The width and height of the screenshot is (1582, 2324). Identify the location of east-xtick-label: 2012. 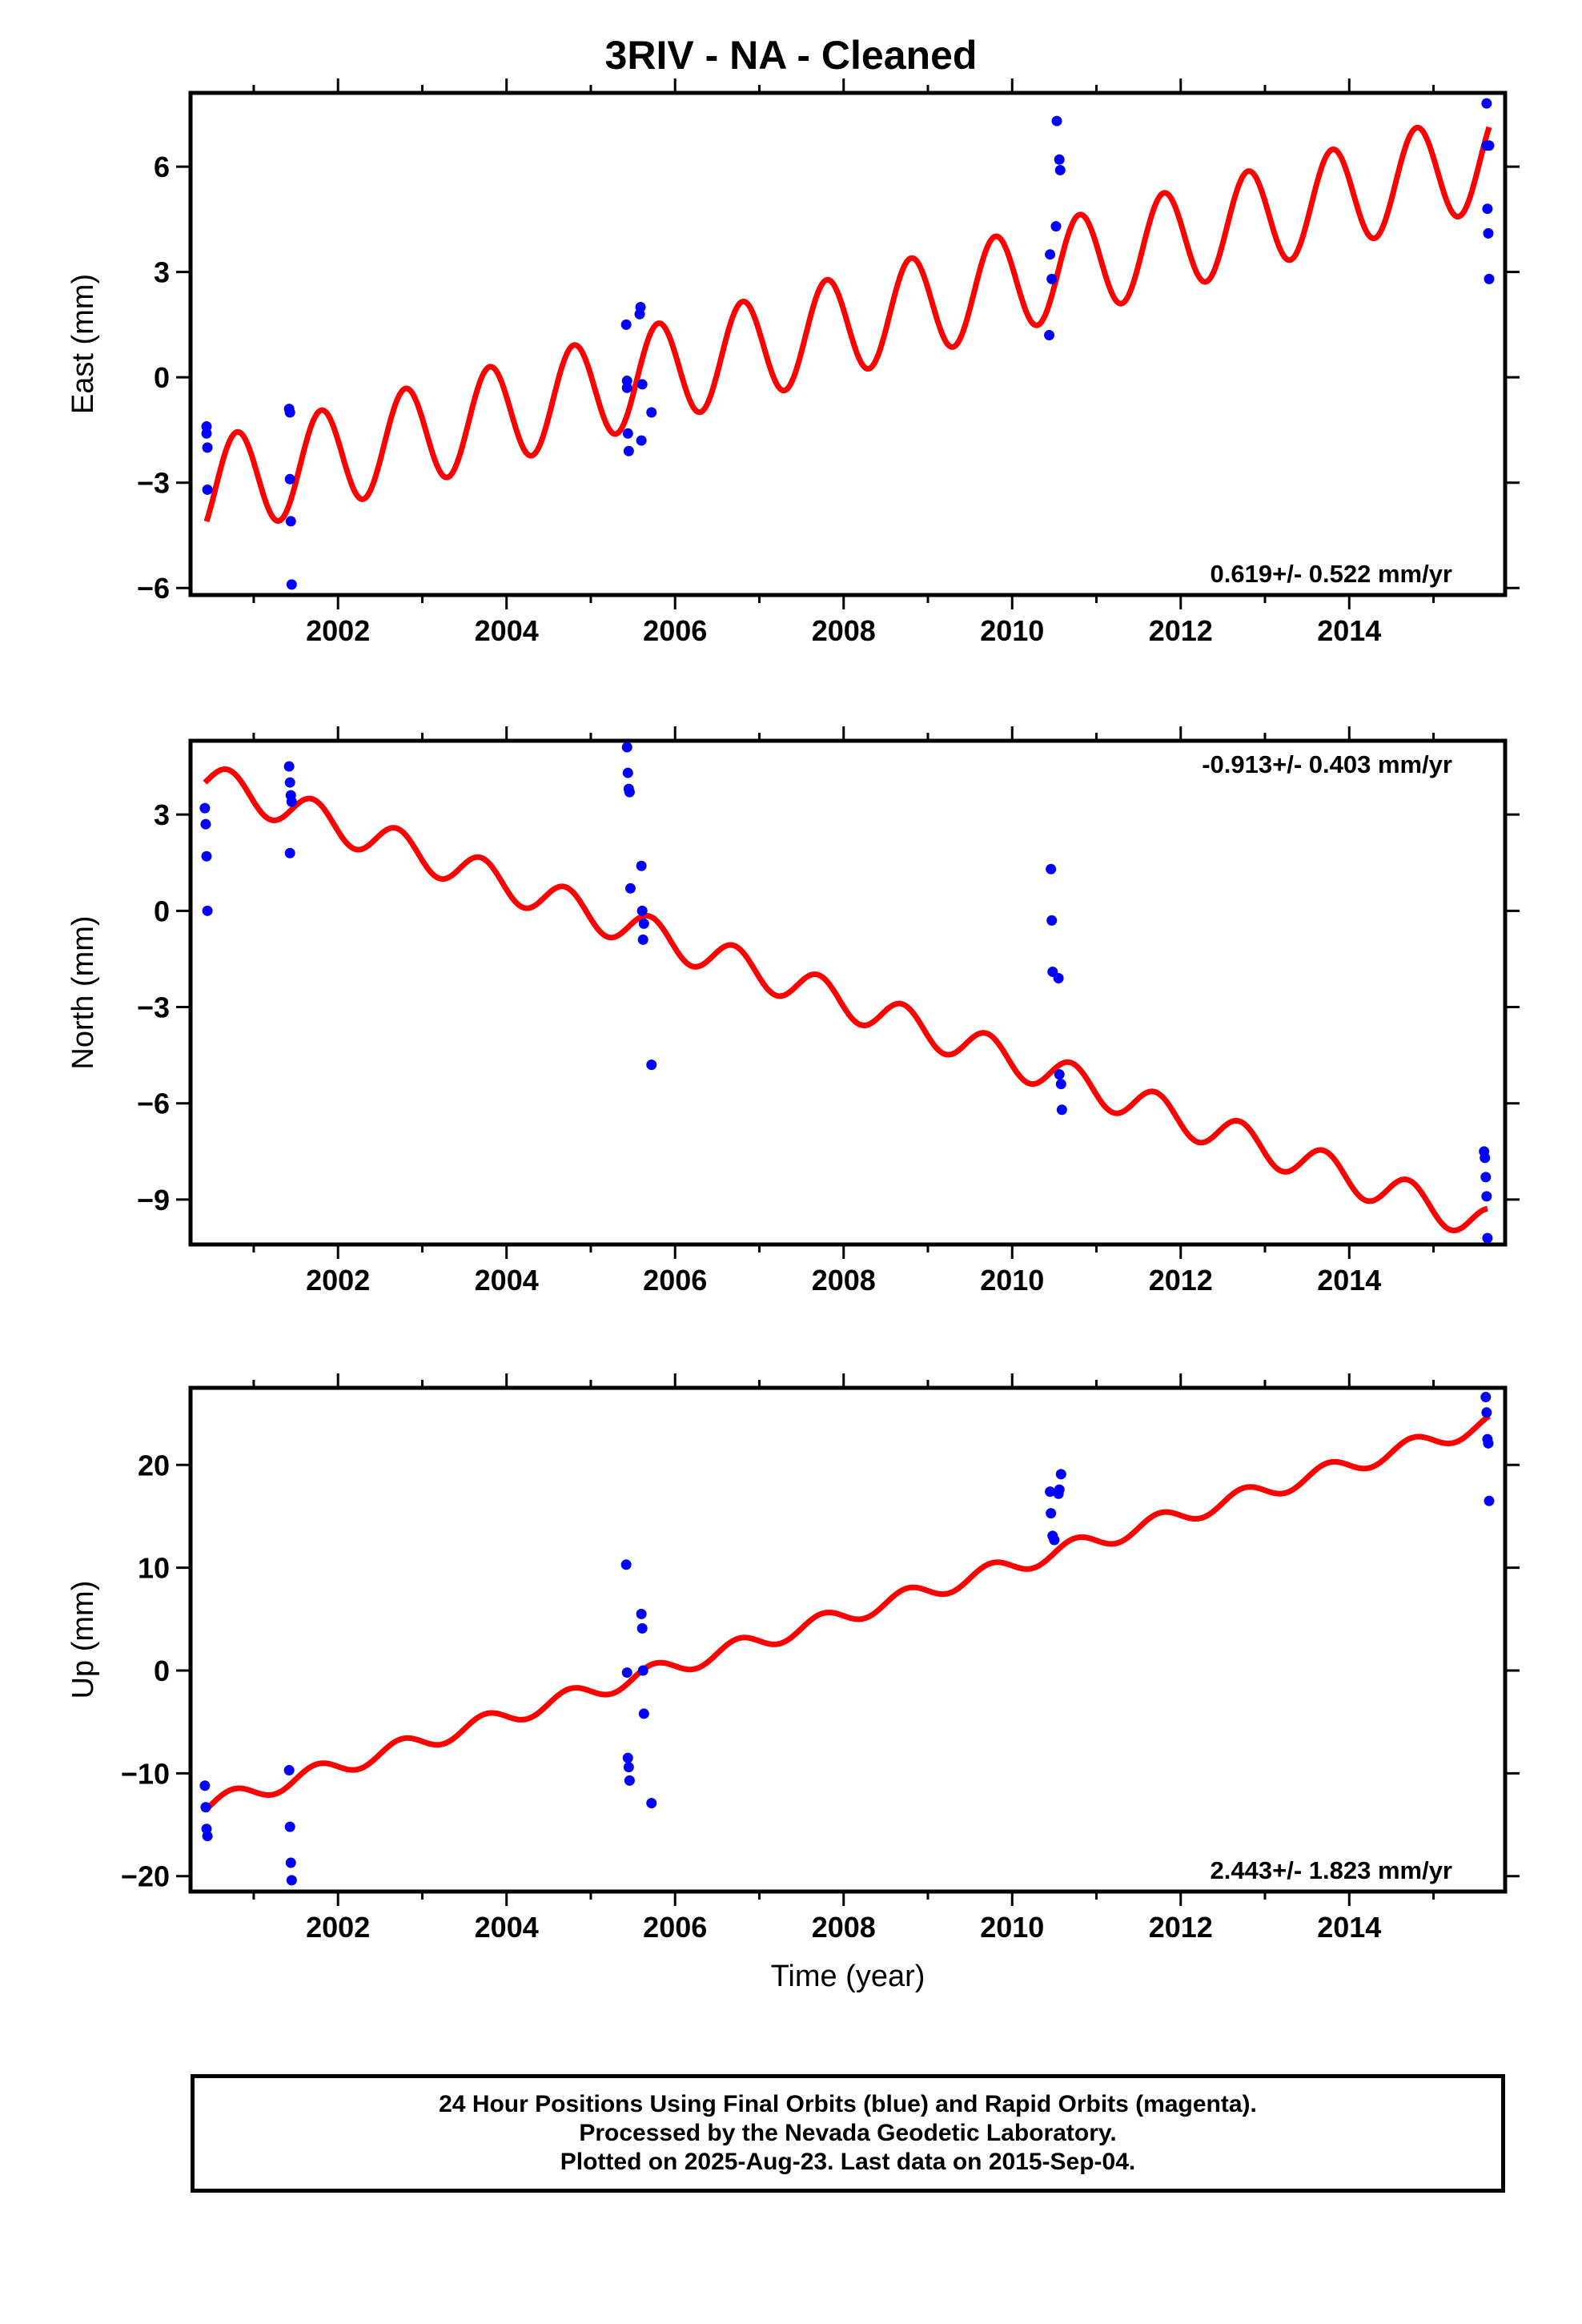
(1181, 630).